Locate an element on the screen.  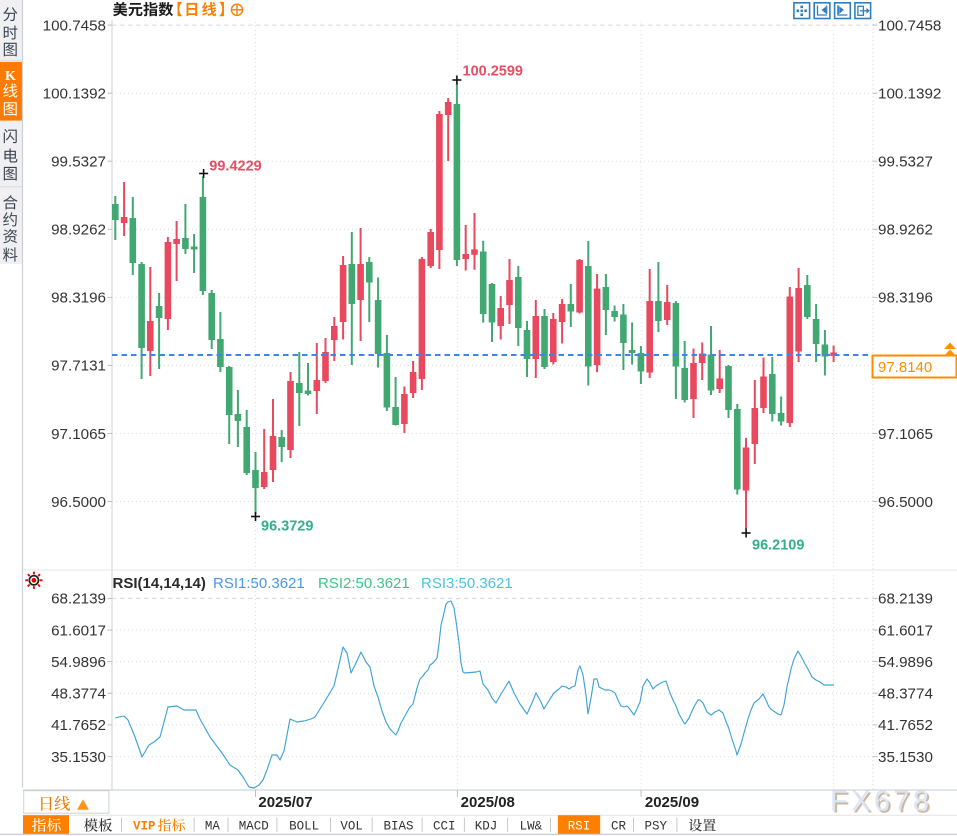
svg-text: CR is located at coordinates (619, 826).